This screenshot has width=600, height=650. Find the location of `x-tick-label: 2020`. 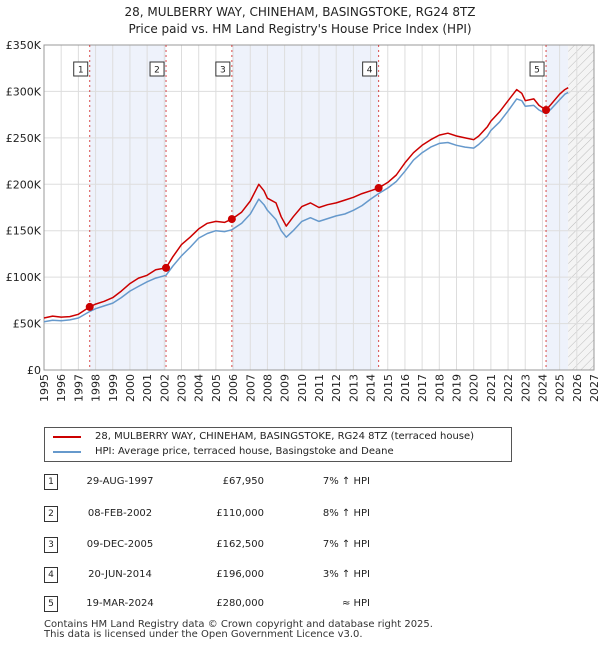

x-tick-label: 2020 is located at coordinates (474, 388).